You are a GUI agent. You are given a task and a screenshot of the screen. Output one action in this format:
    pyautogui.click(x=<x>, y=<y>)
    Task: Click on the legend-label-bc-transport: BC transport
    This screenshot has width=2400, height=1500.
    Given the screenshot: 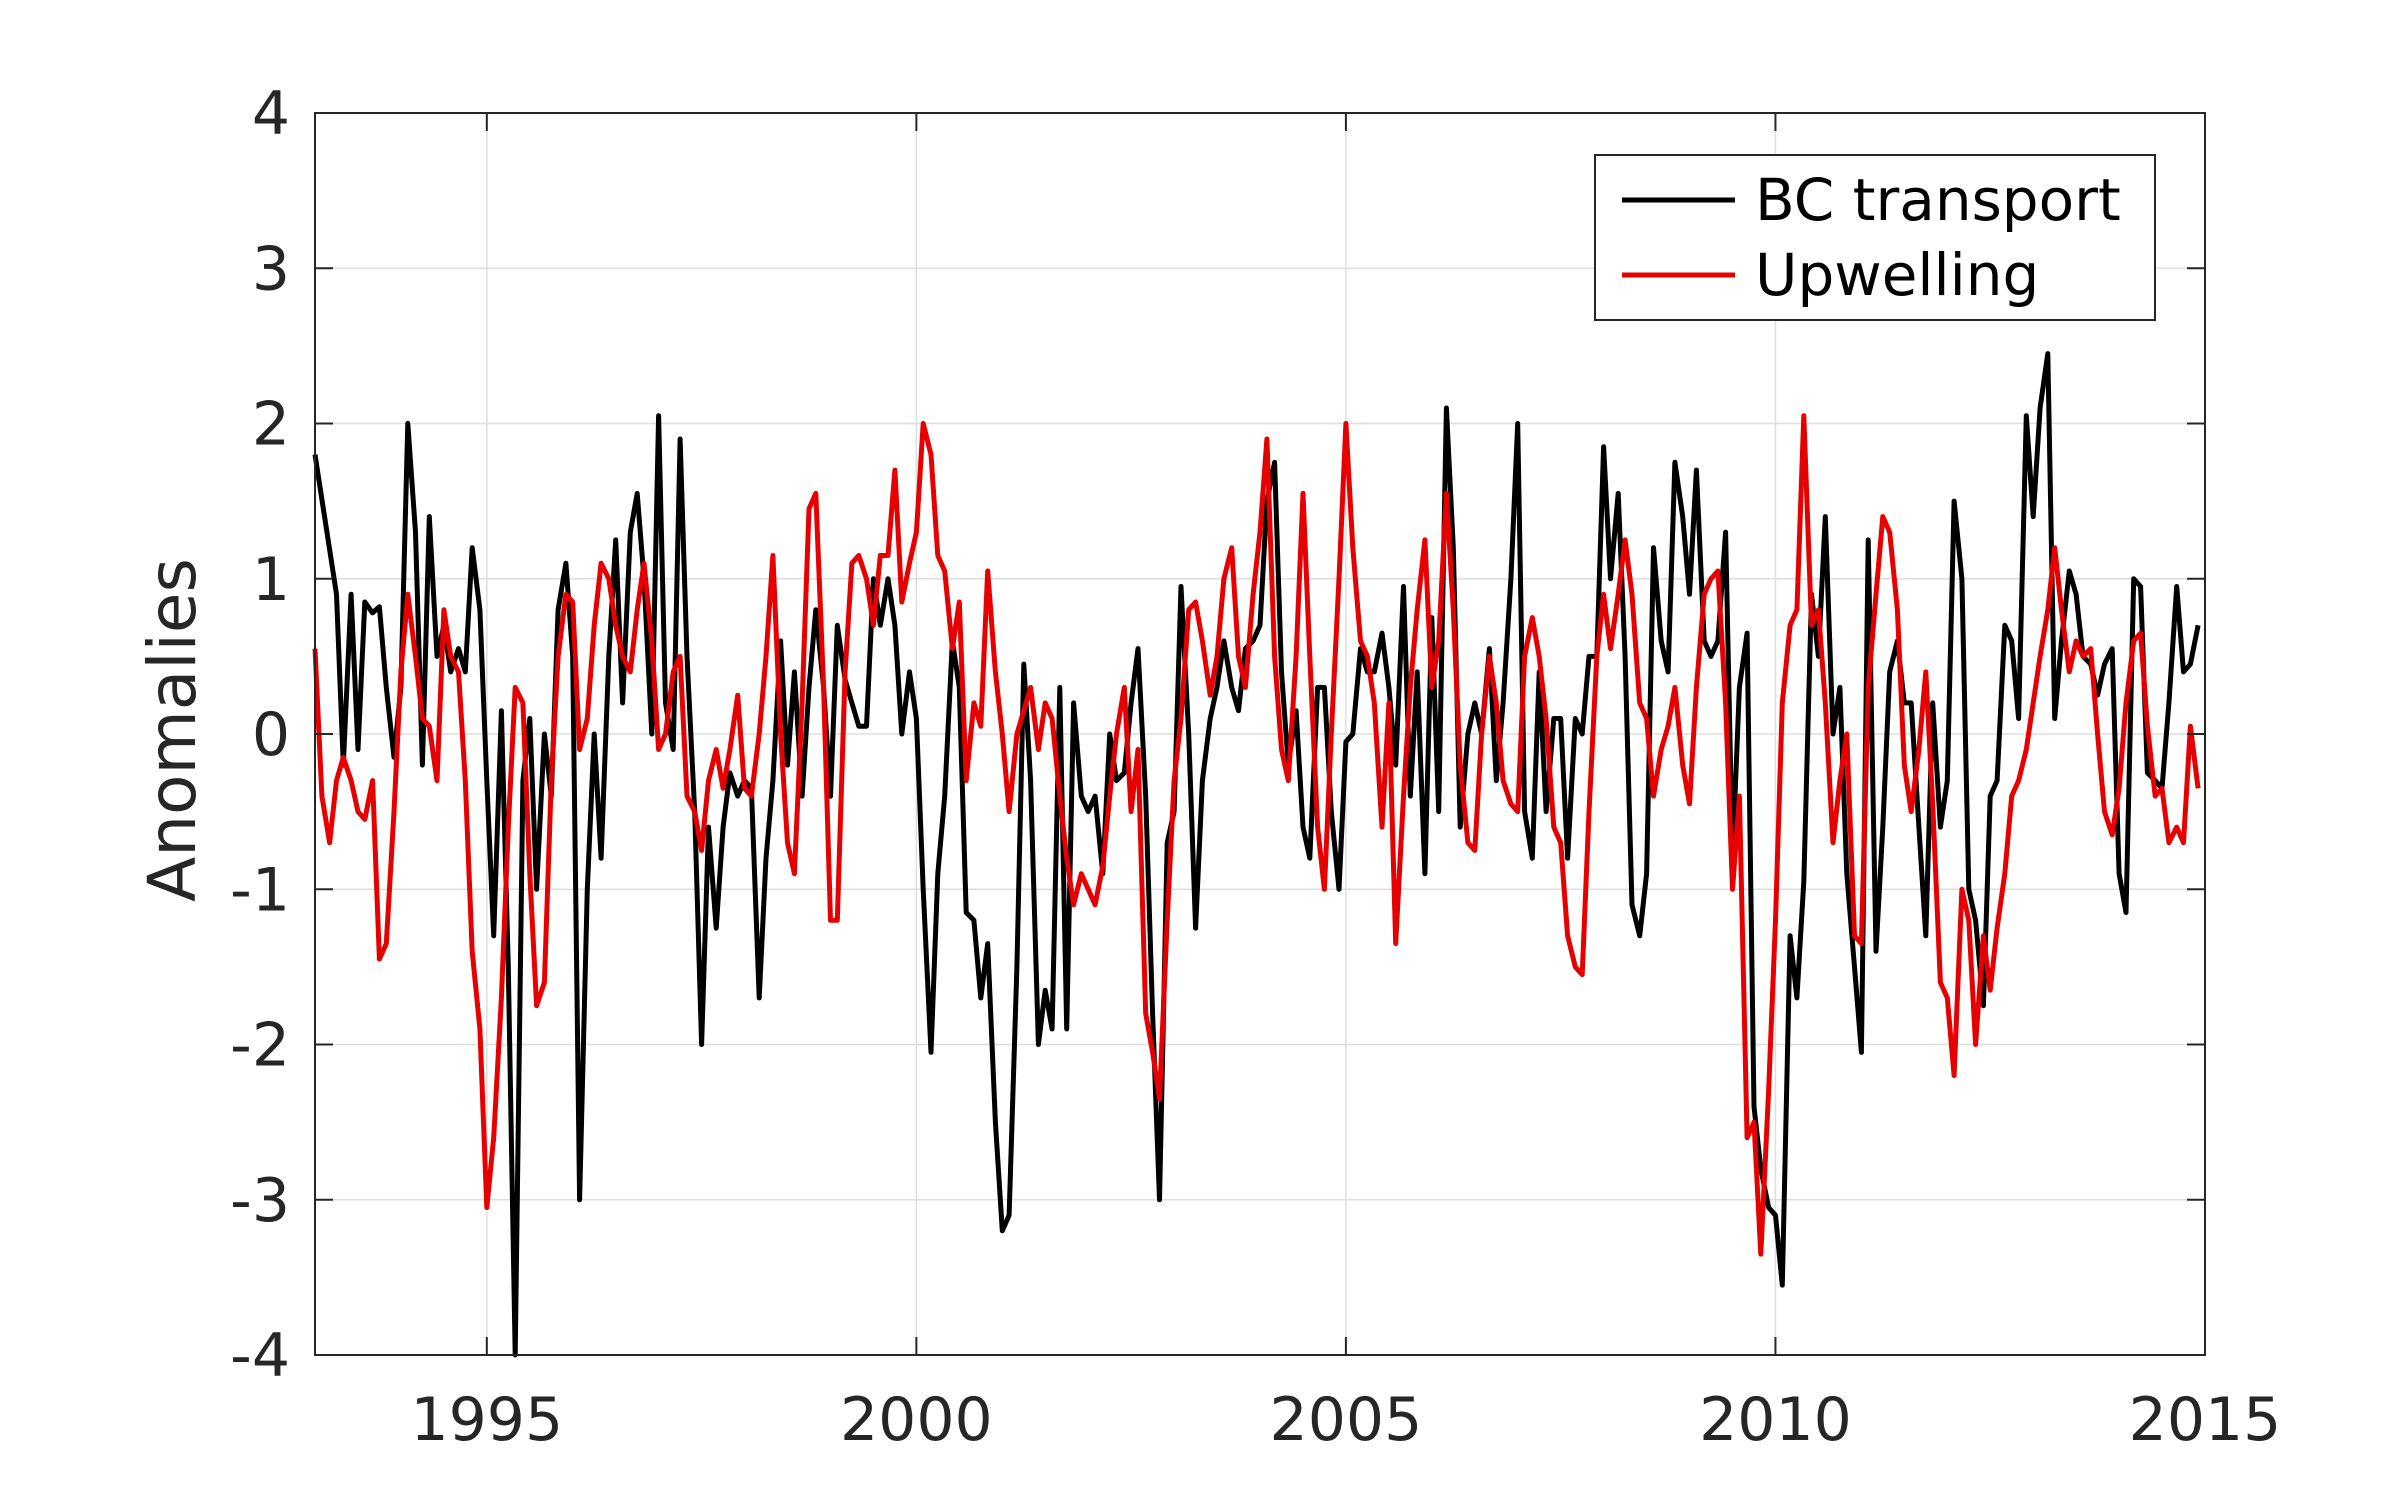 What is the action you would take?
    pyautogui.click(x=1938, y=200)
    